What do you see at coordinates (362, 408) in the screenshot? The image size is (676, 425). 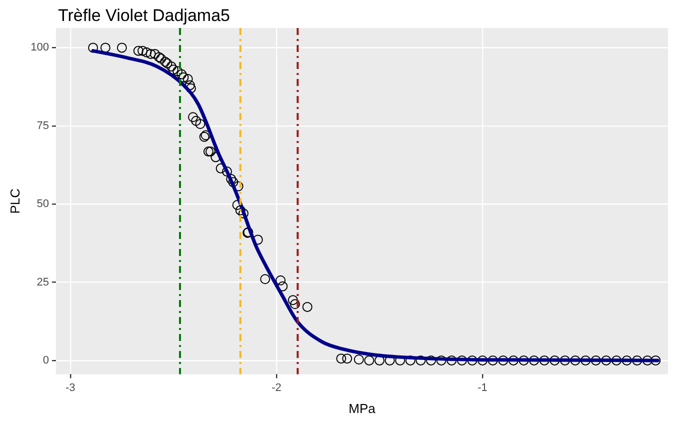 I see `x-axis-title: MPa` at bounding box center [362, 408].